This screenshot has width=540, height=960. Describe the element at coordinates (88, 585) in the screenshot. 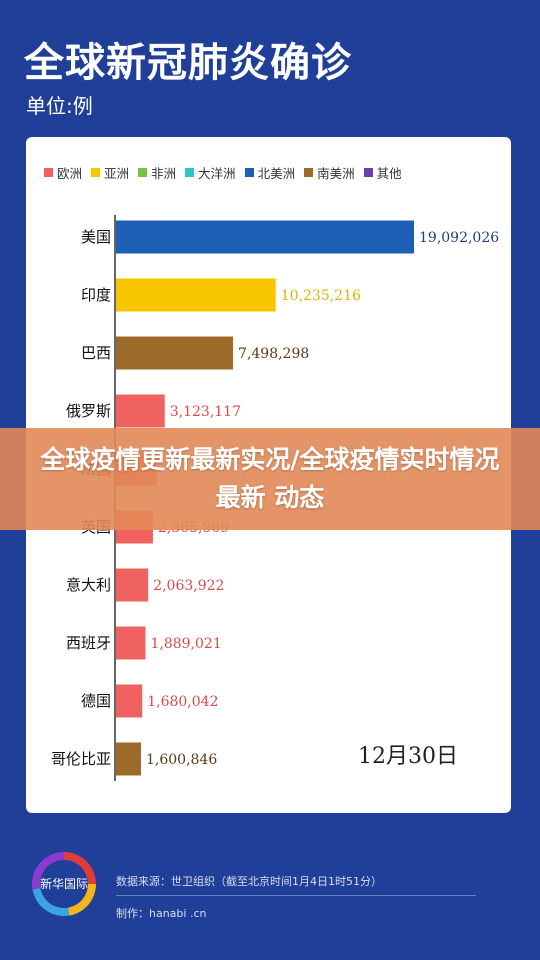

I see `category-tick-label: 意大利` at that location.